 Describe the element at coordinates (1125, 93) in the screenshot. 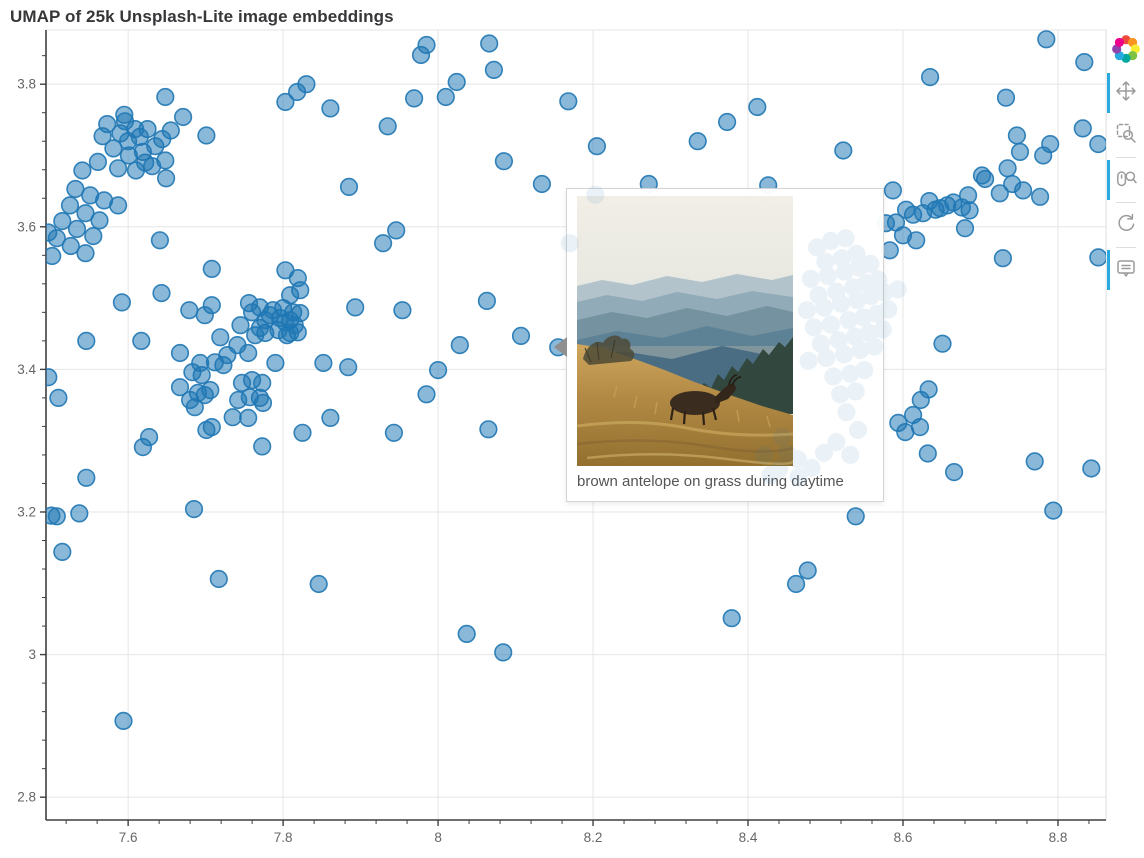

I see `pan-tool-button` at that location.